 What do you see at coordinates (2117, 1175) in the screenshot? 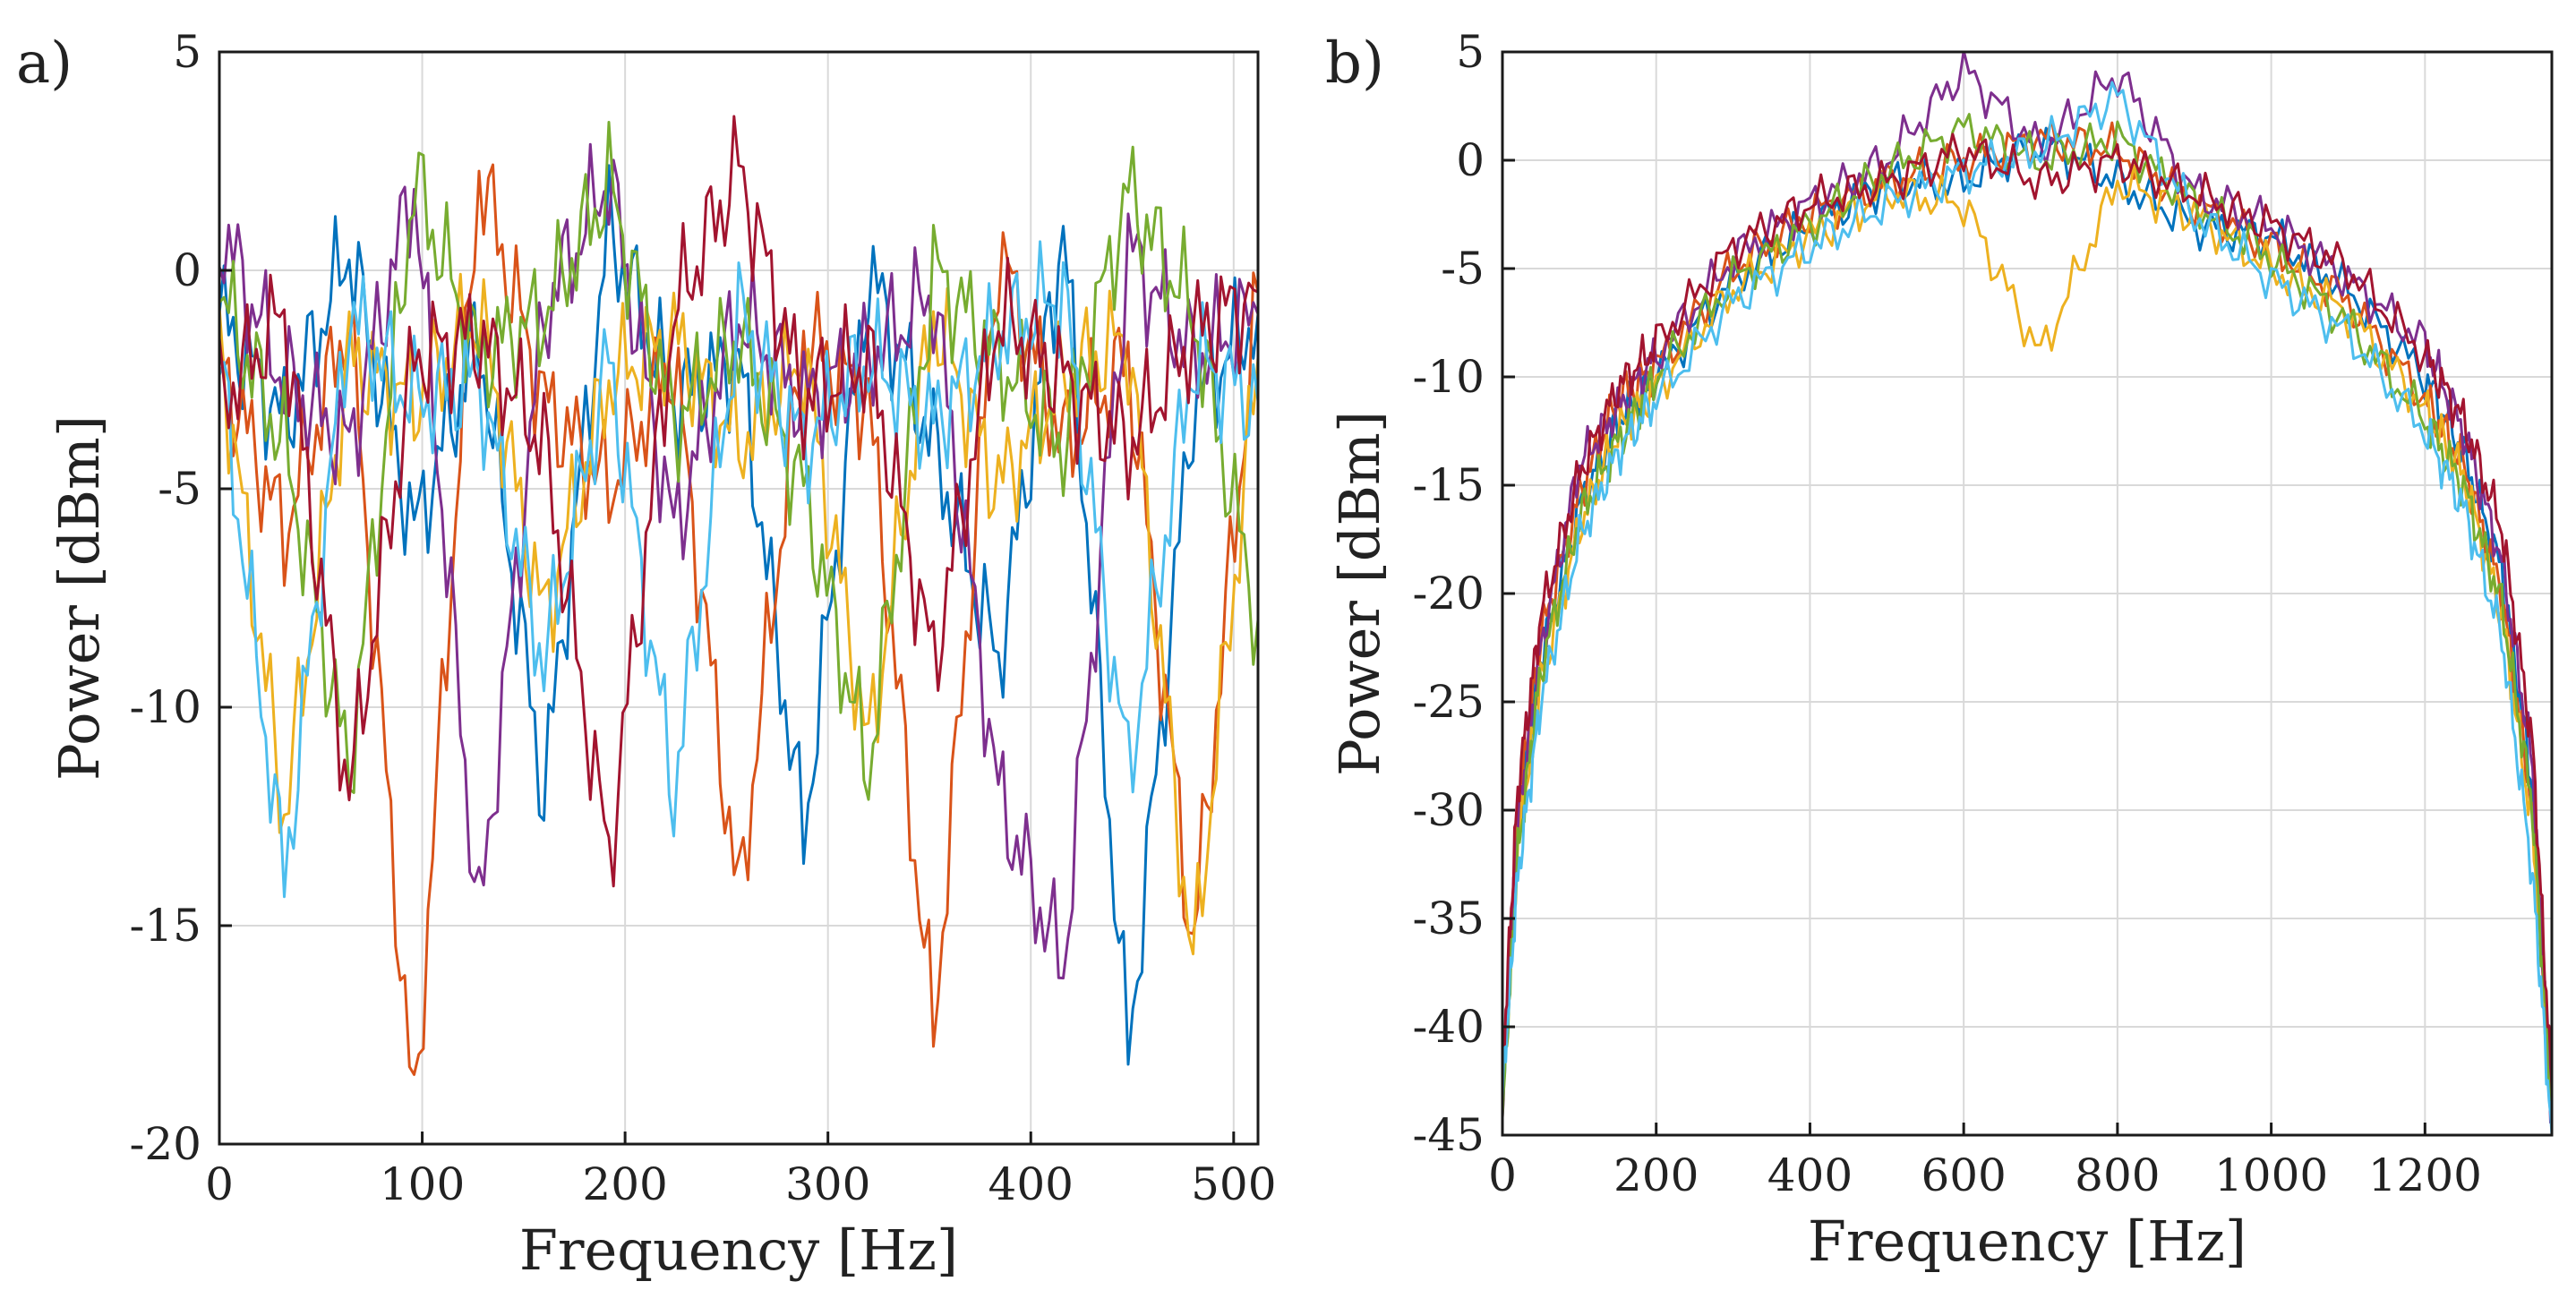
I see `x-tick-label: 800` at bounding box center [2117, 1175].